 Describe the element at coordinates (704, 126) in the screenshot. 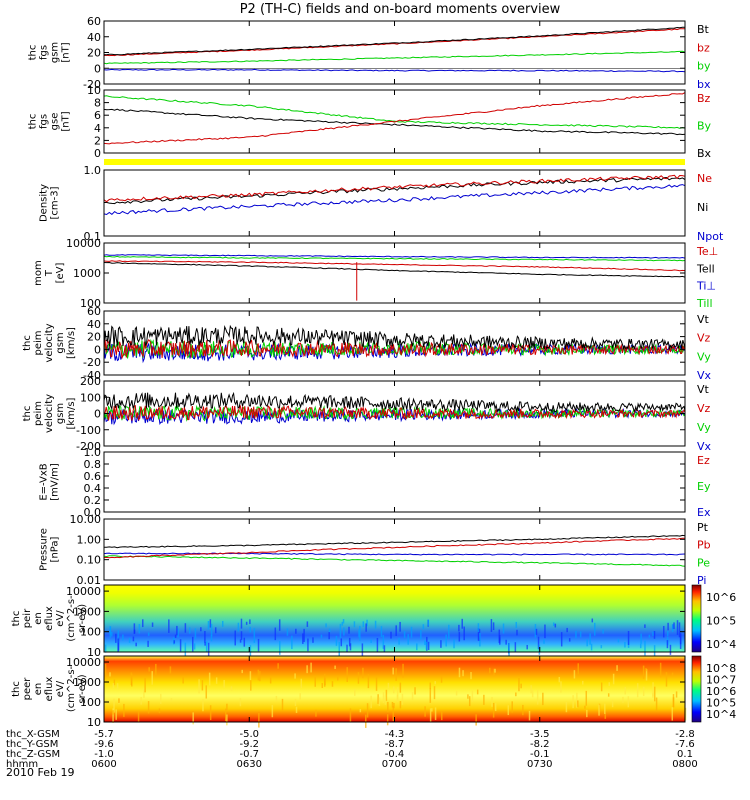

I see `legend-By: By` at that location.